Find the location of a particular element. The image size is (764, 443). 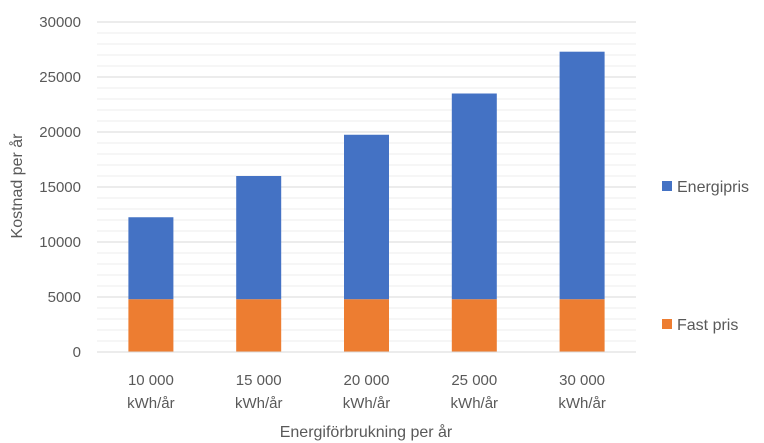

y-axis-ticks: 0 5000 10000 15000 20000 25000 30000 is located at coordinates (60, 187).